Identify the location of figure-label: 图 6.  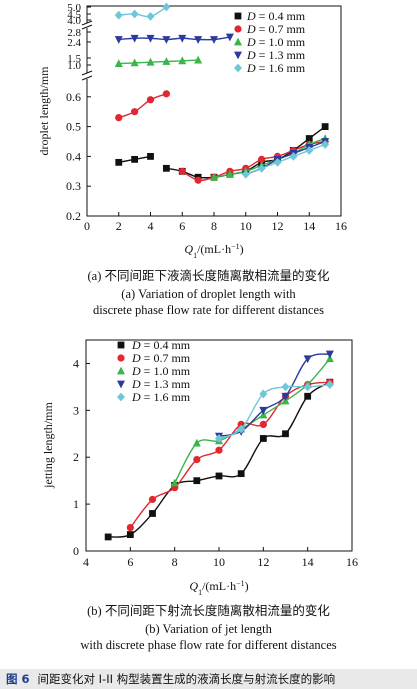
(18, 679).